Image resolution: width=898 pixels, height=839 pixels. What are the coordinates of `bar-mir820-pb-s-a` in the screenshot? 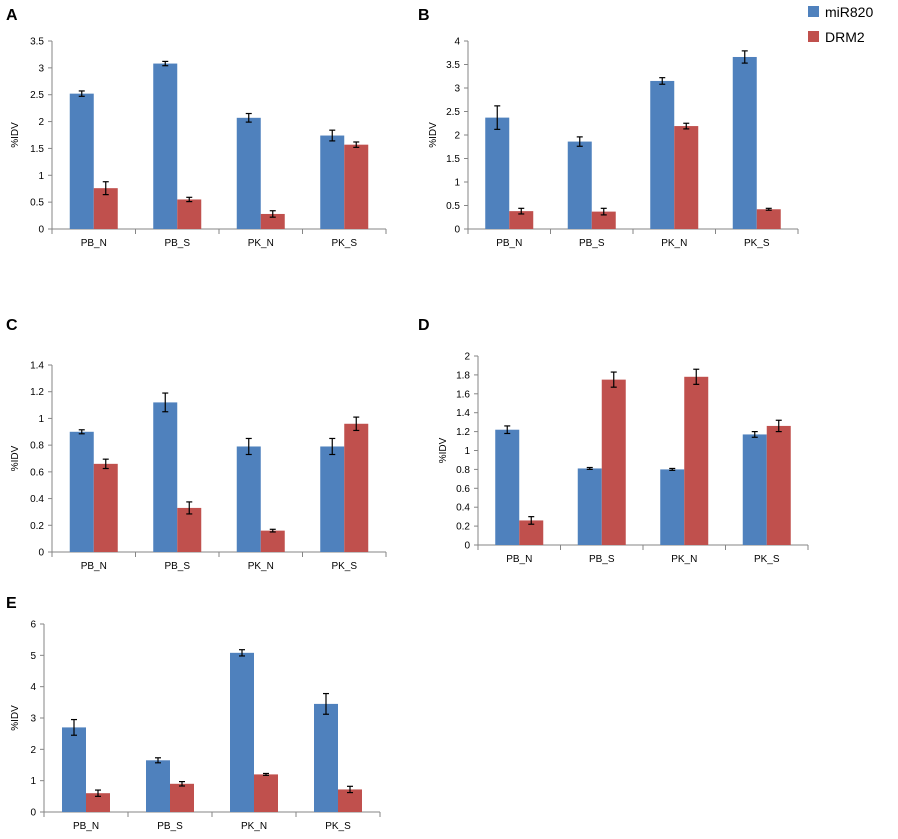 It's located at (165, 146).